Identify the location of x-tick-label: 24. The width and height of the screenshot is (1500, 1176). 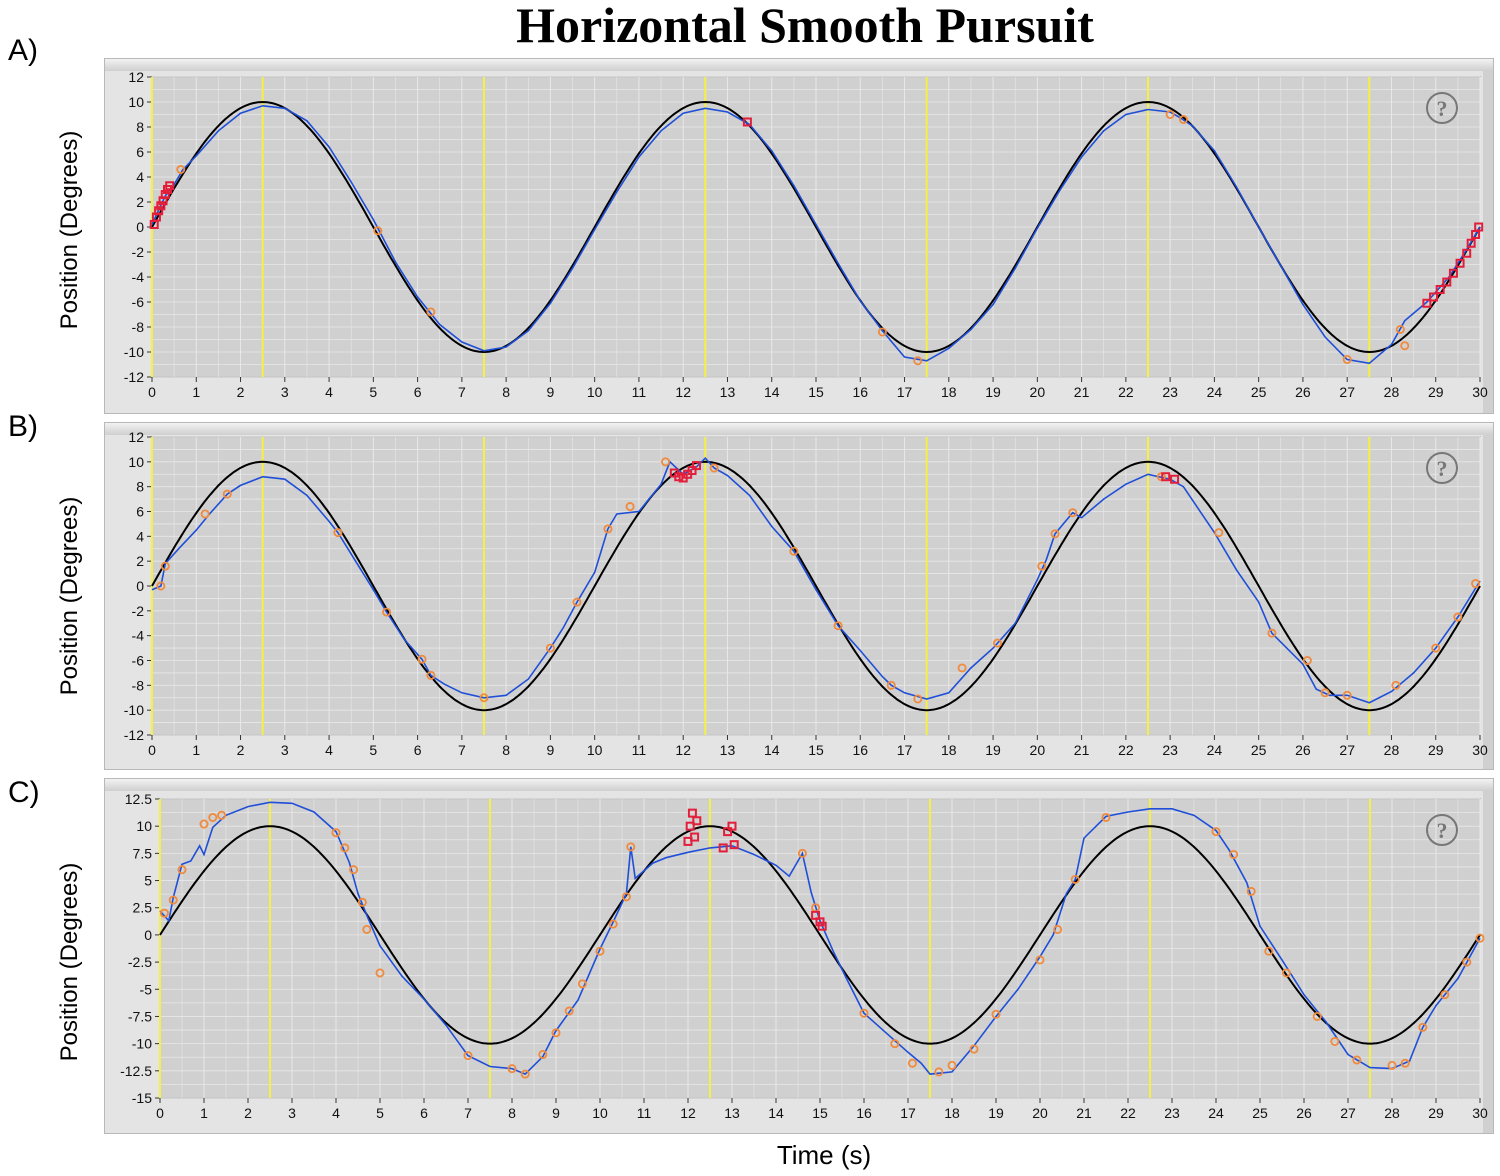
(1216, 1113).